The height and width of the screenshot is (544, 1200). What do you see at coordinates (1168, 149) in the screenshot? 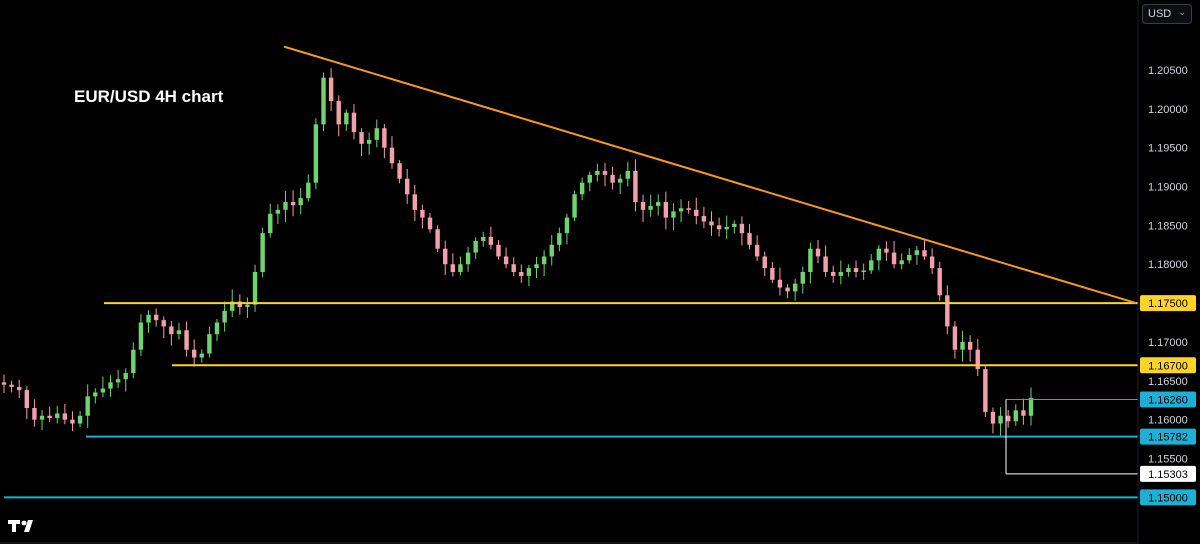
I see `price-tick-label: 1.19500` at bounding box center [1168, 149].